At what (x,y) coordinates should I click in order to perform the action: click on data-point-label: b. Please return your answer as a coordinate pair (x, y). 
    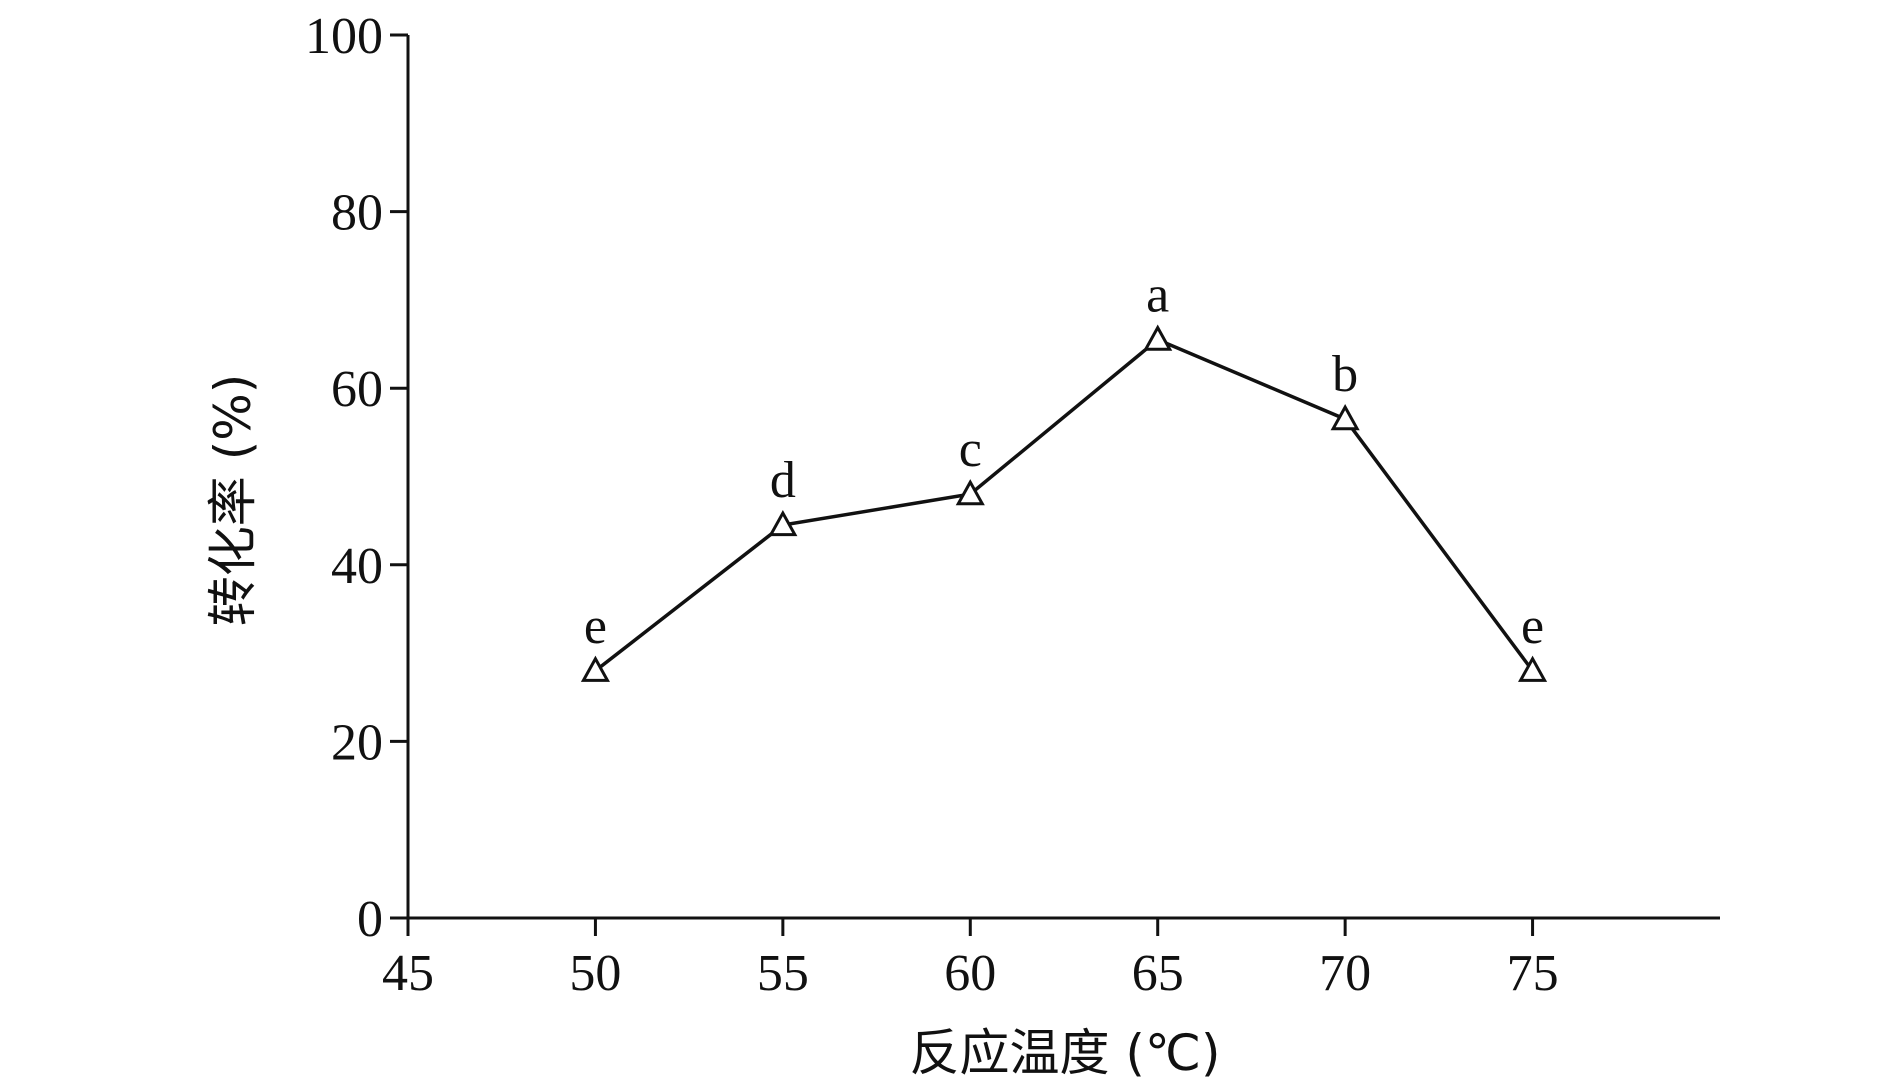
    Looking at the image, I should click on (1345, 374).